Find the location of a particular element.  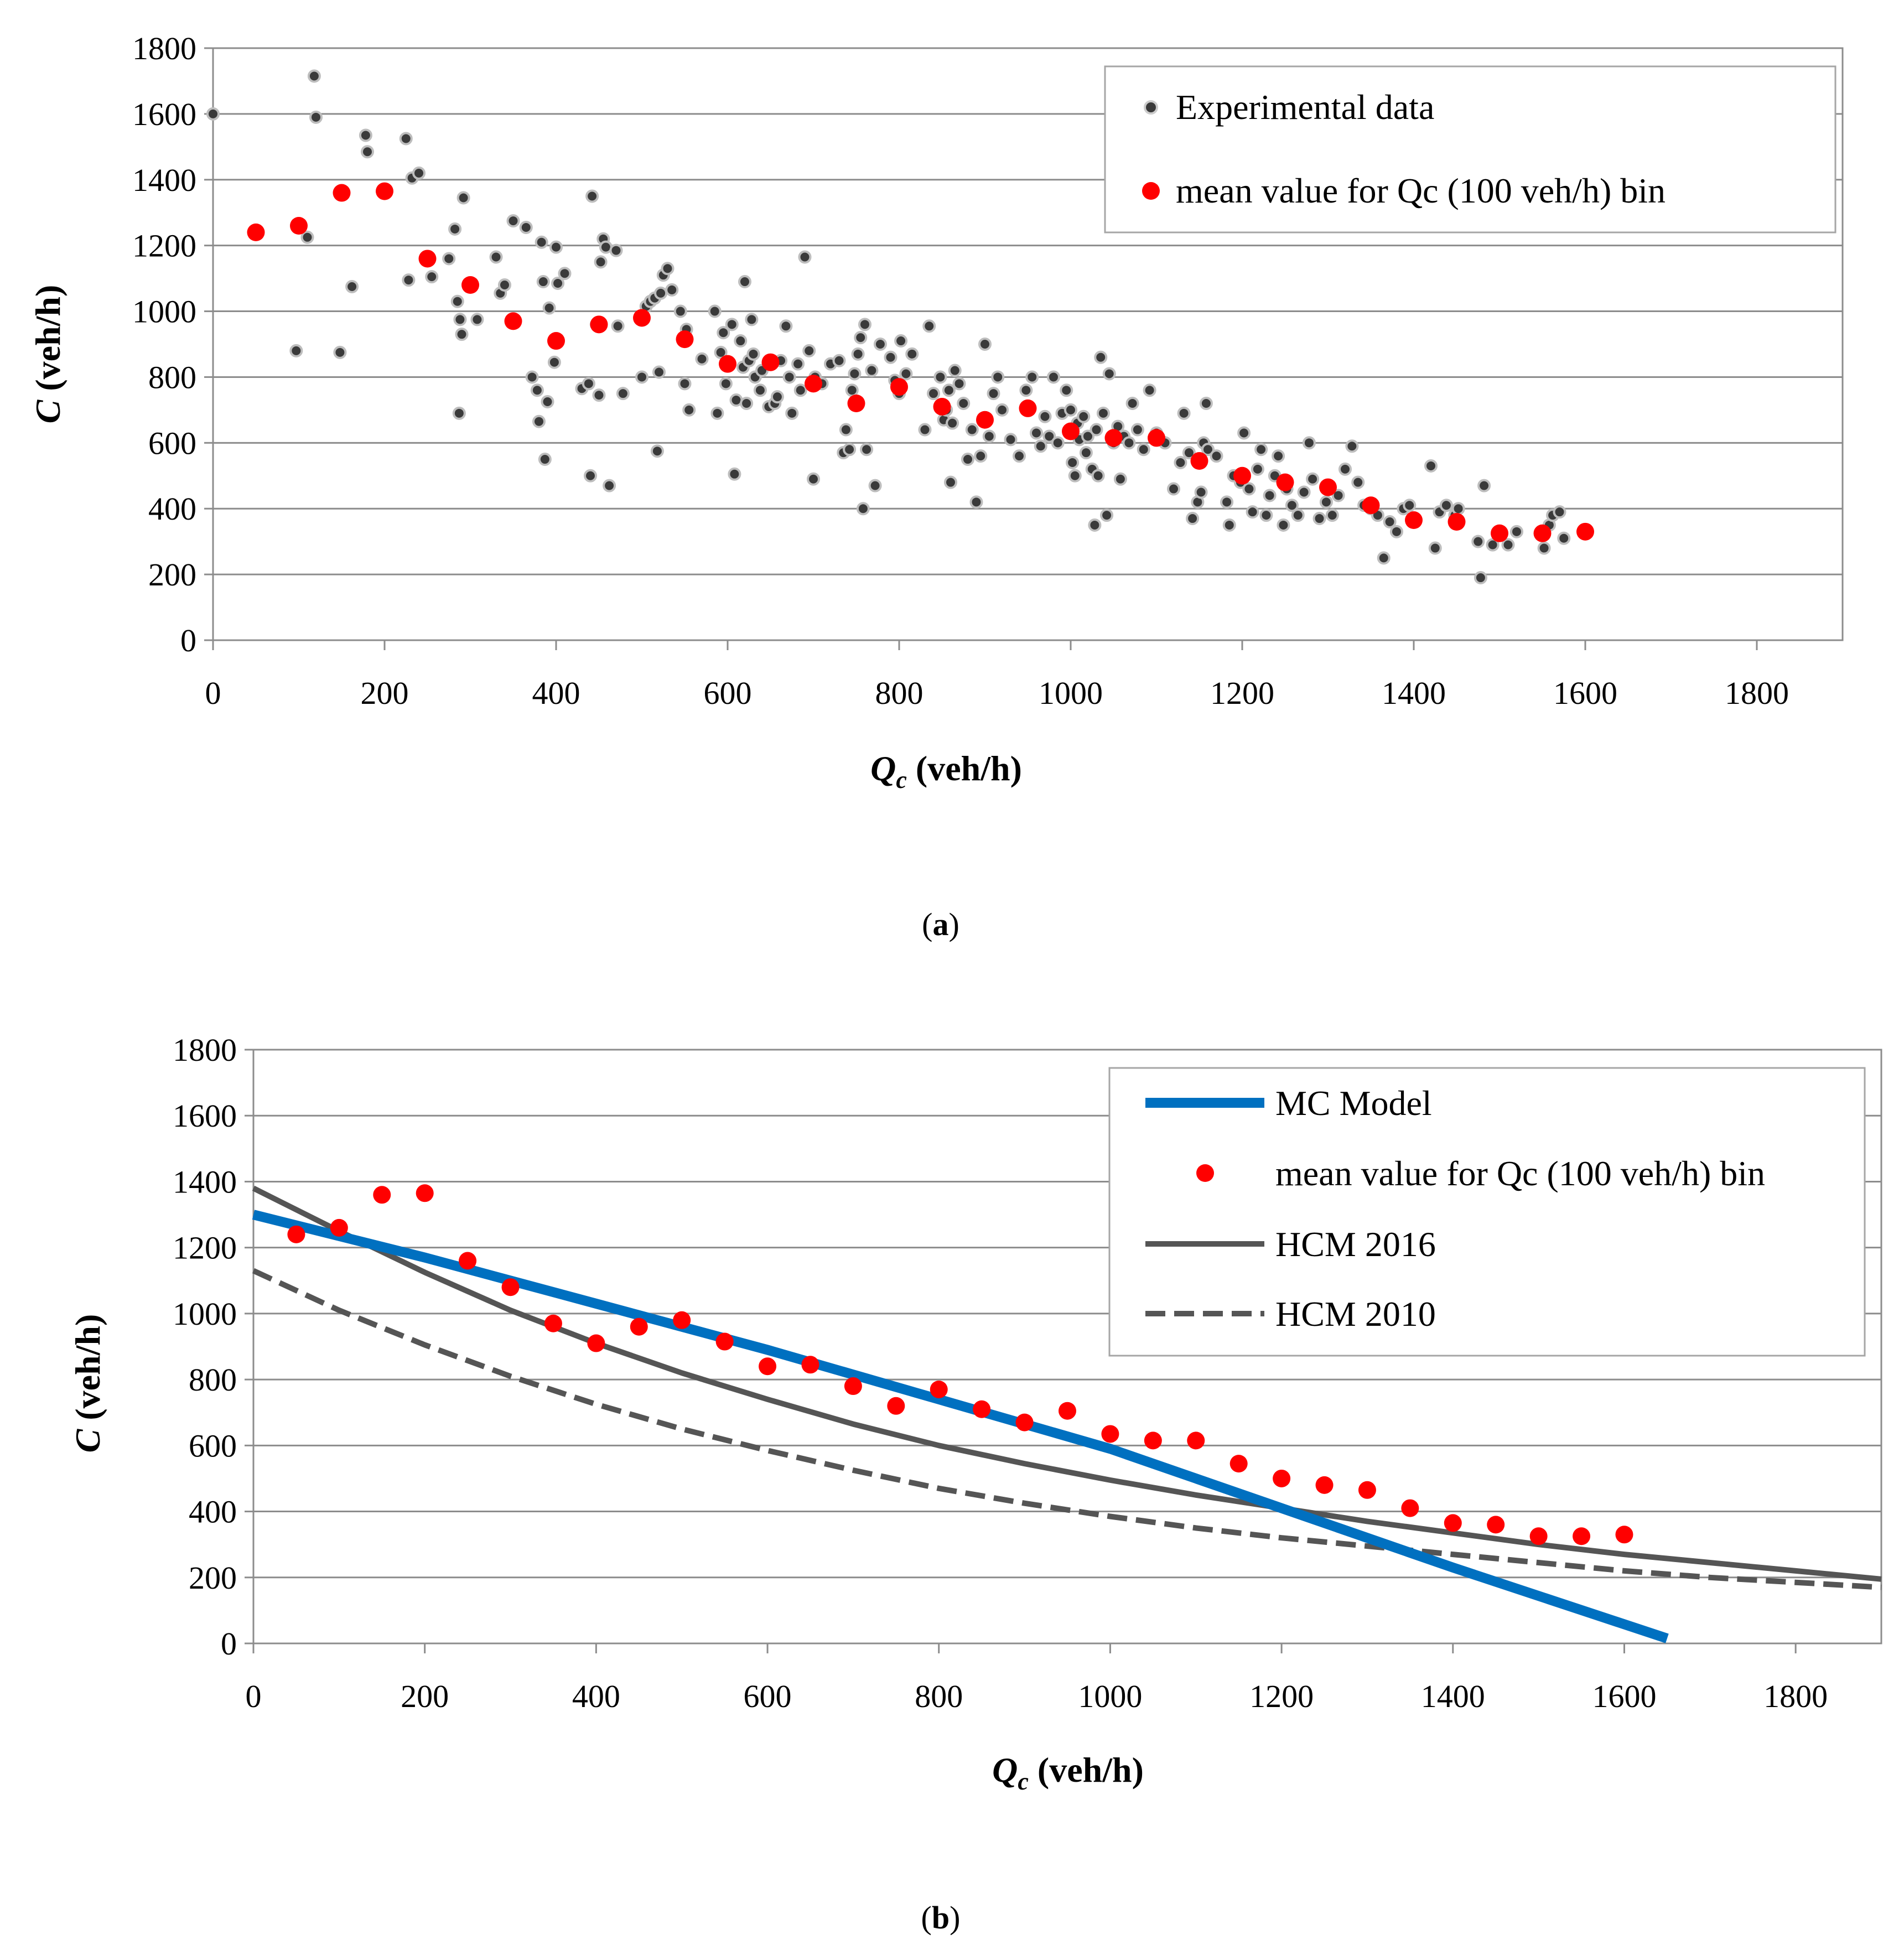

panel-caption-a: (a) is located at coordinates (940, 924).